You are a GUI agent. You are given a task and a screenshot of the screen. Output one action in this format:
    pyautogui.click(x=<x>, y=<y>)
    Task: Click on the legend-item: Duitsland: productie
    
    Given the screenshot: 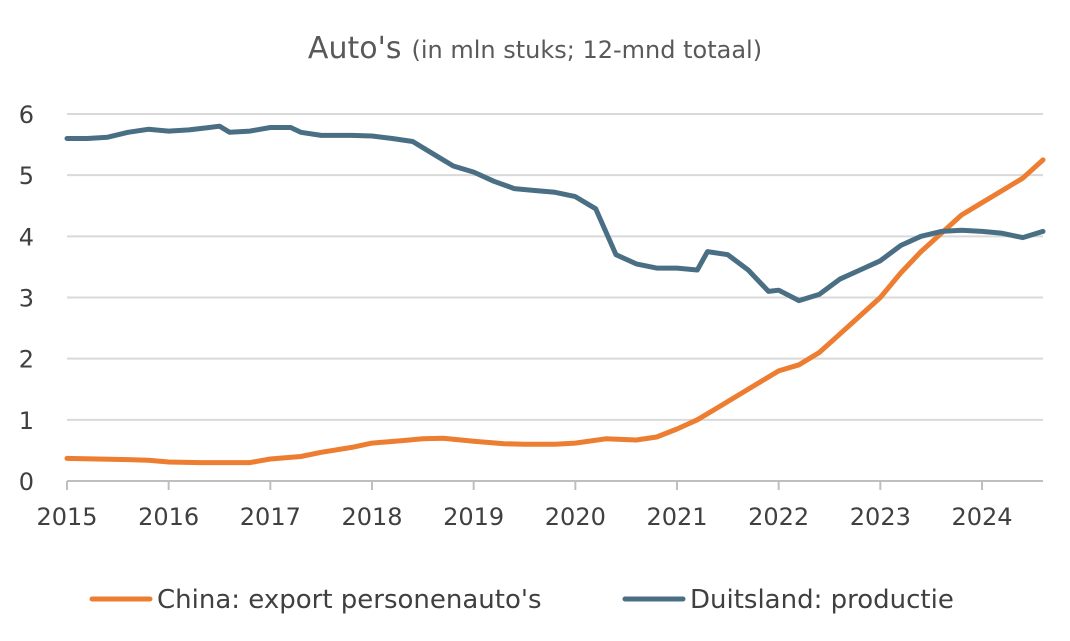 What is the action you would take?
    pyautogui.click(x=788, y=600)
    